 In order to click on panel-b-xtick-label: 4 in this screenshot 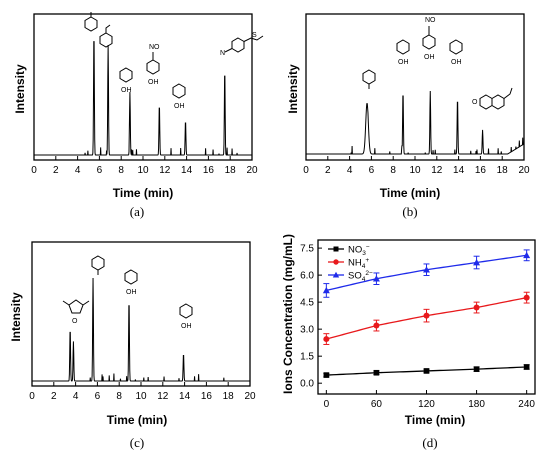, I will do `click(350, 170)`.